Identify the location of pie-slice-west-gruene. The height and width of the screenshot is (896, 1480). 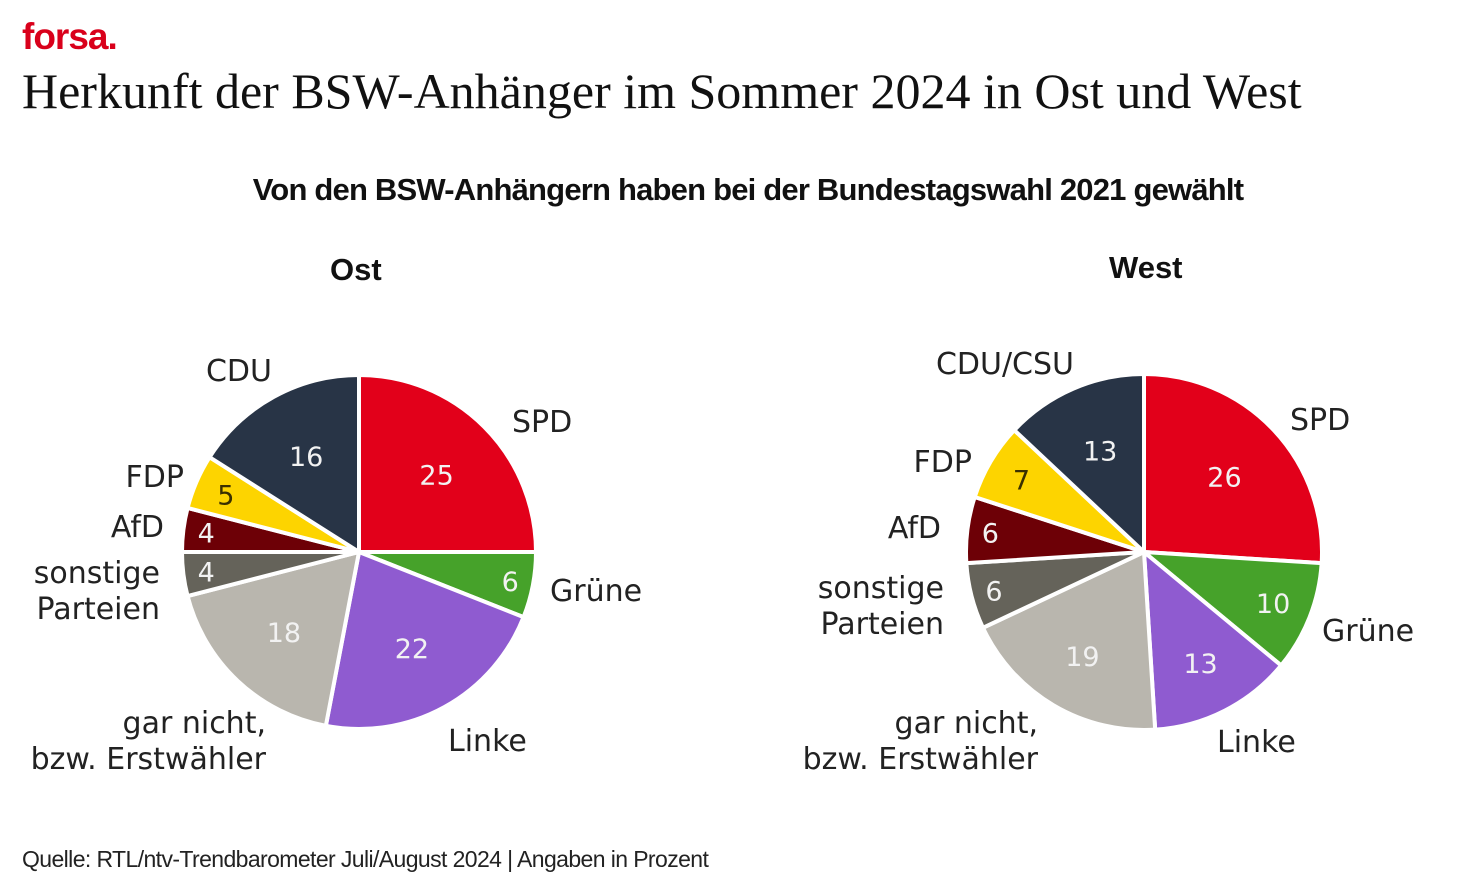
(1233, 609).